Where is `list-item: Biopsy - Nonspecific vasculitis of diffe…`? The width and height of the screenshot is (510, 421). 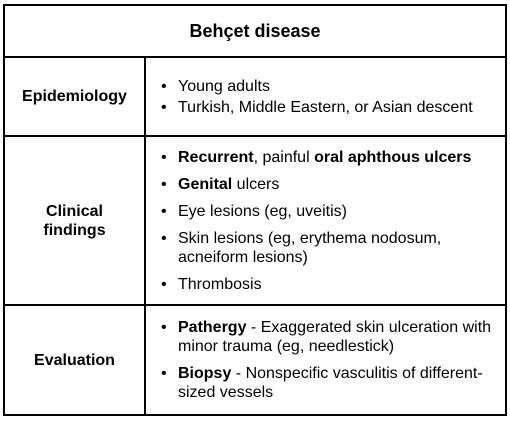
list-item: Biopsy - Nonspecific vasculitis of diffe… is located at coordinates (329, 383).